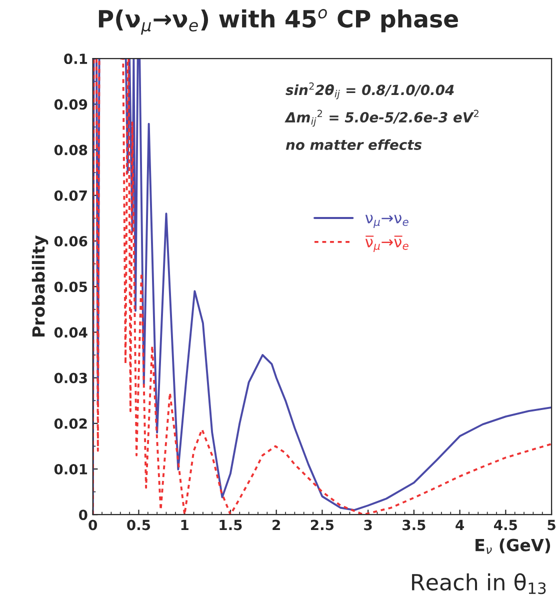  Describe the element at coordinates (368, 525) in the screenshot. I see `x-tick-label: 3` at that location.